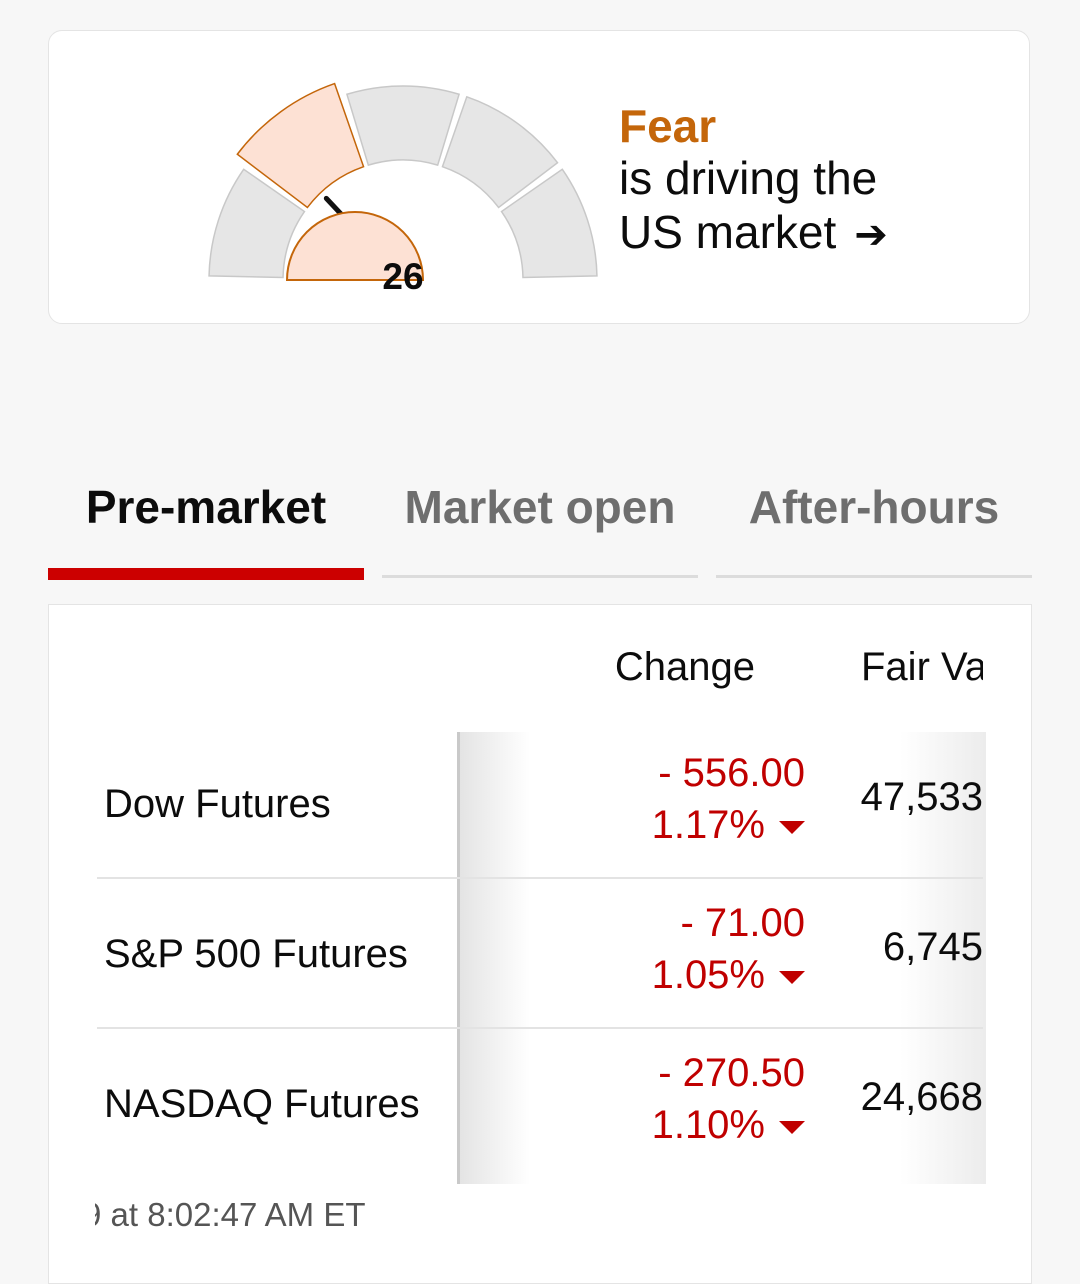 This screenshot has width=1080, height=1284. What do you see at coordinates (256, 953) in the screenshot?
I see `row-name: S&P 500 Futures` at bounding box center [256, 953].